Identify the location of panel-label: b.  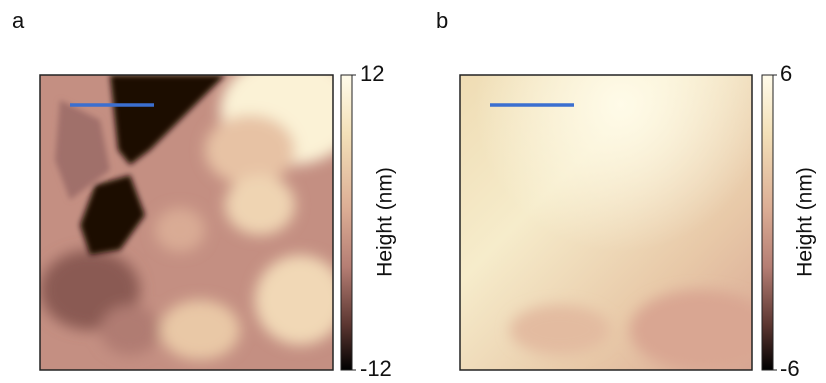
(442, 20).